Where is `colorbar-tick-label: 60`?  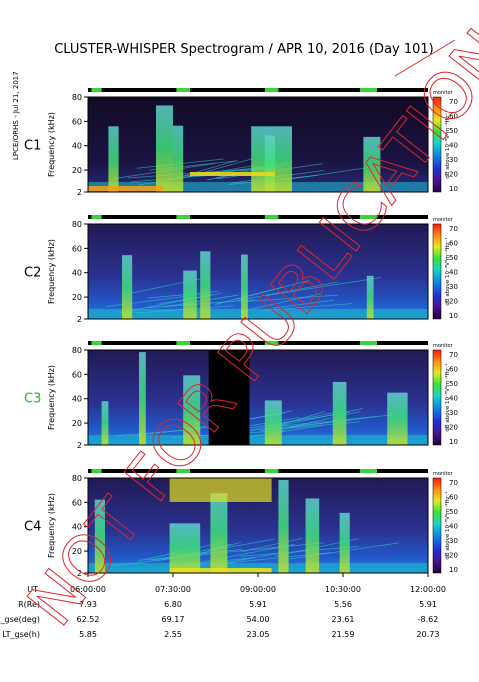
colorbar-tick-label: 60 is located at coordinates (453, 244).